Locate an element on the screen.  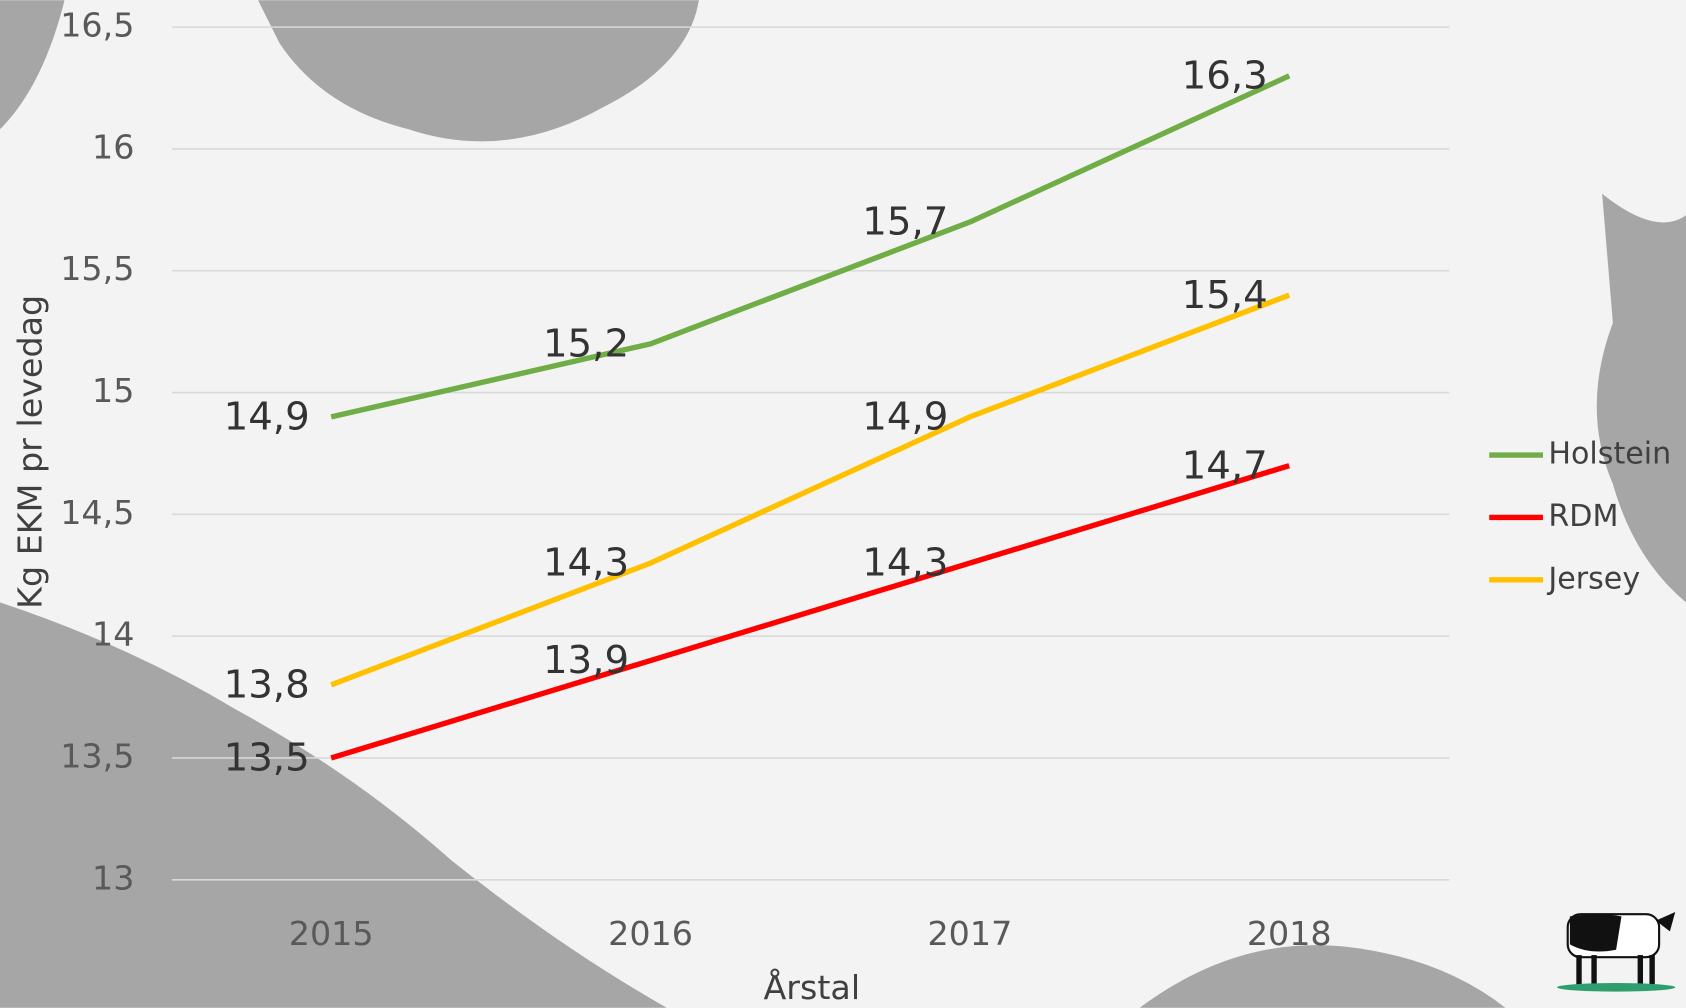
cow-icon is located at coordinates (1616, 952).